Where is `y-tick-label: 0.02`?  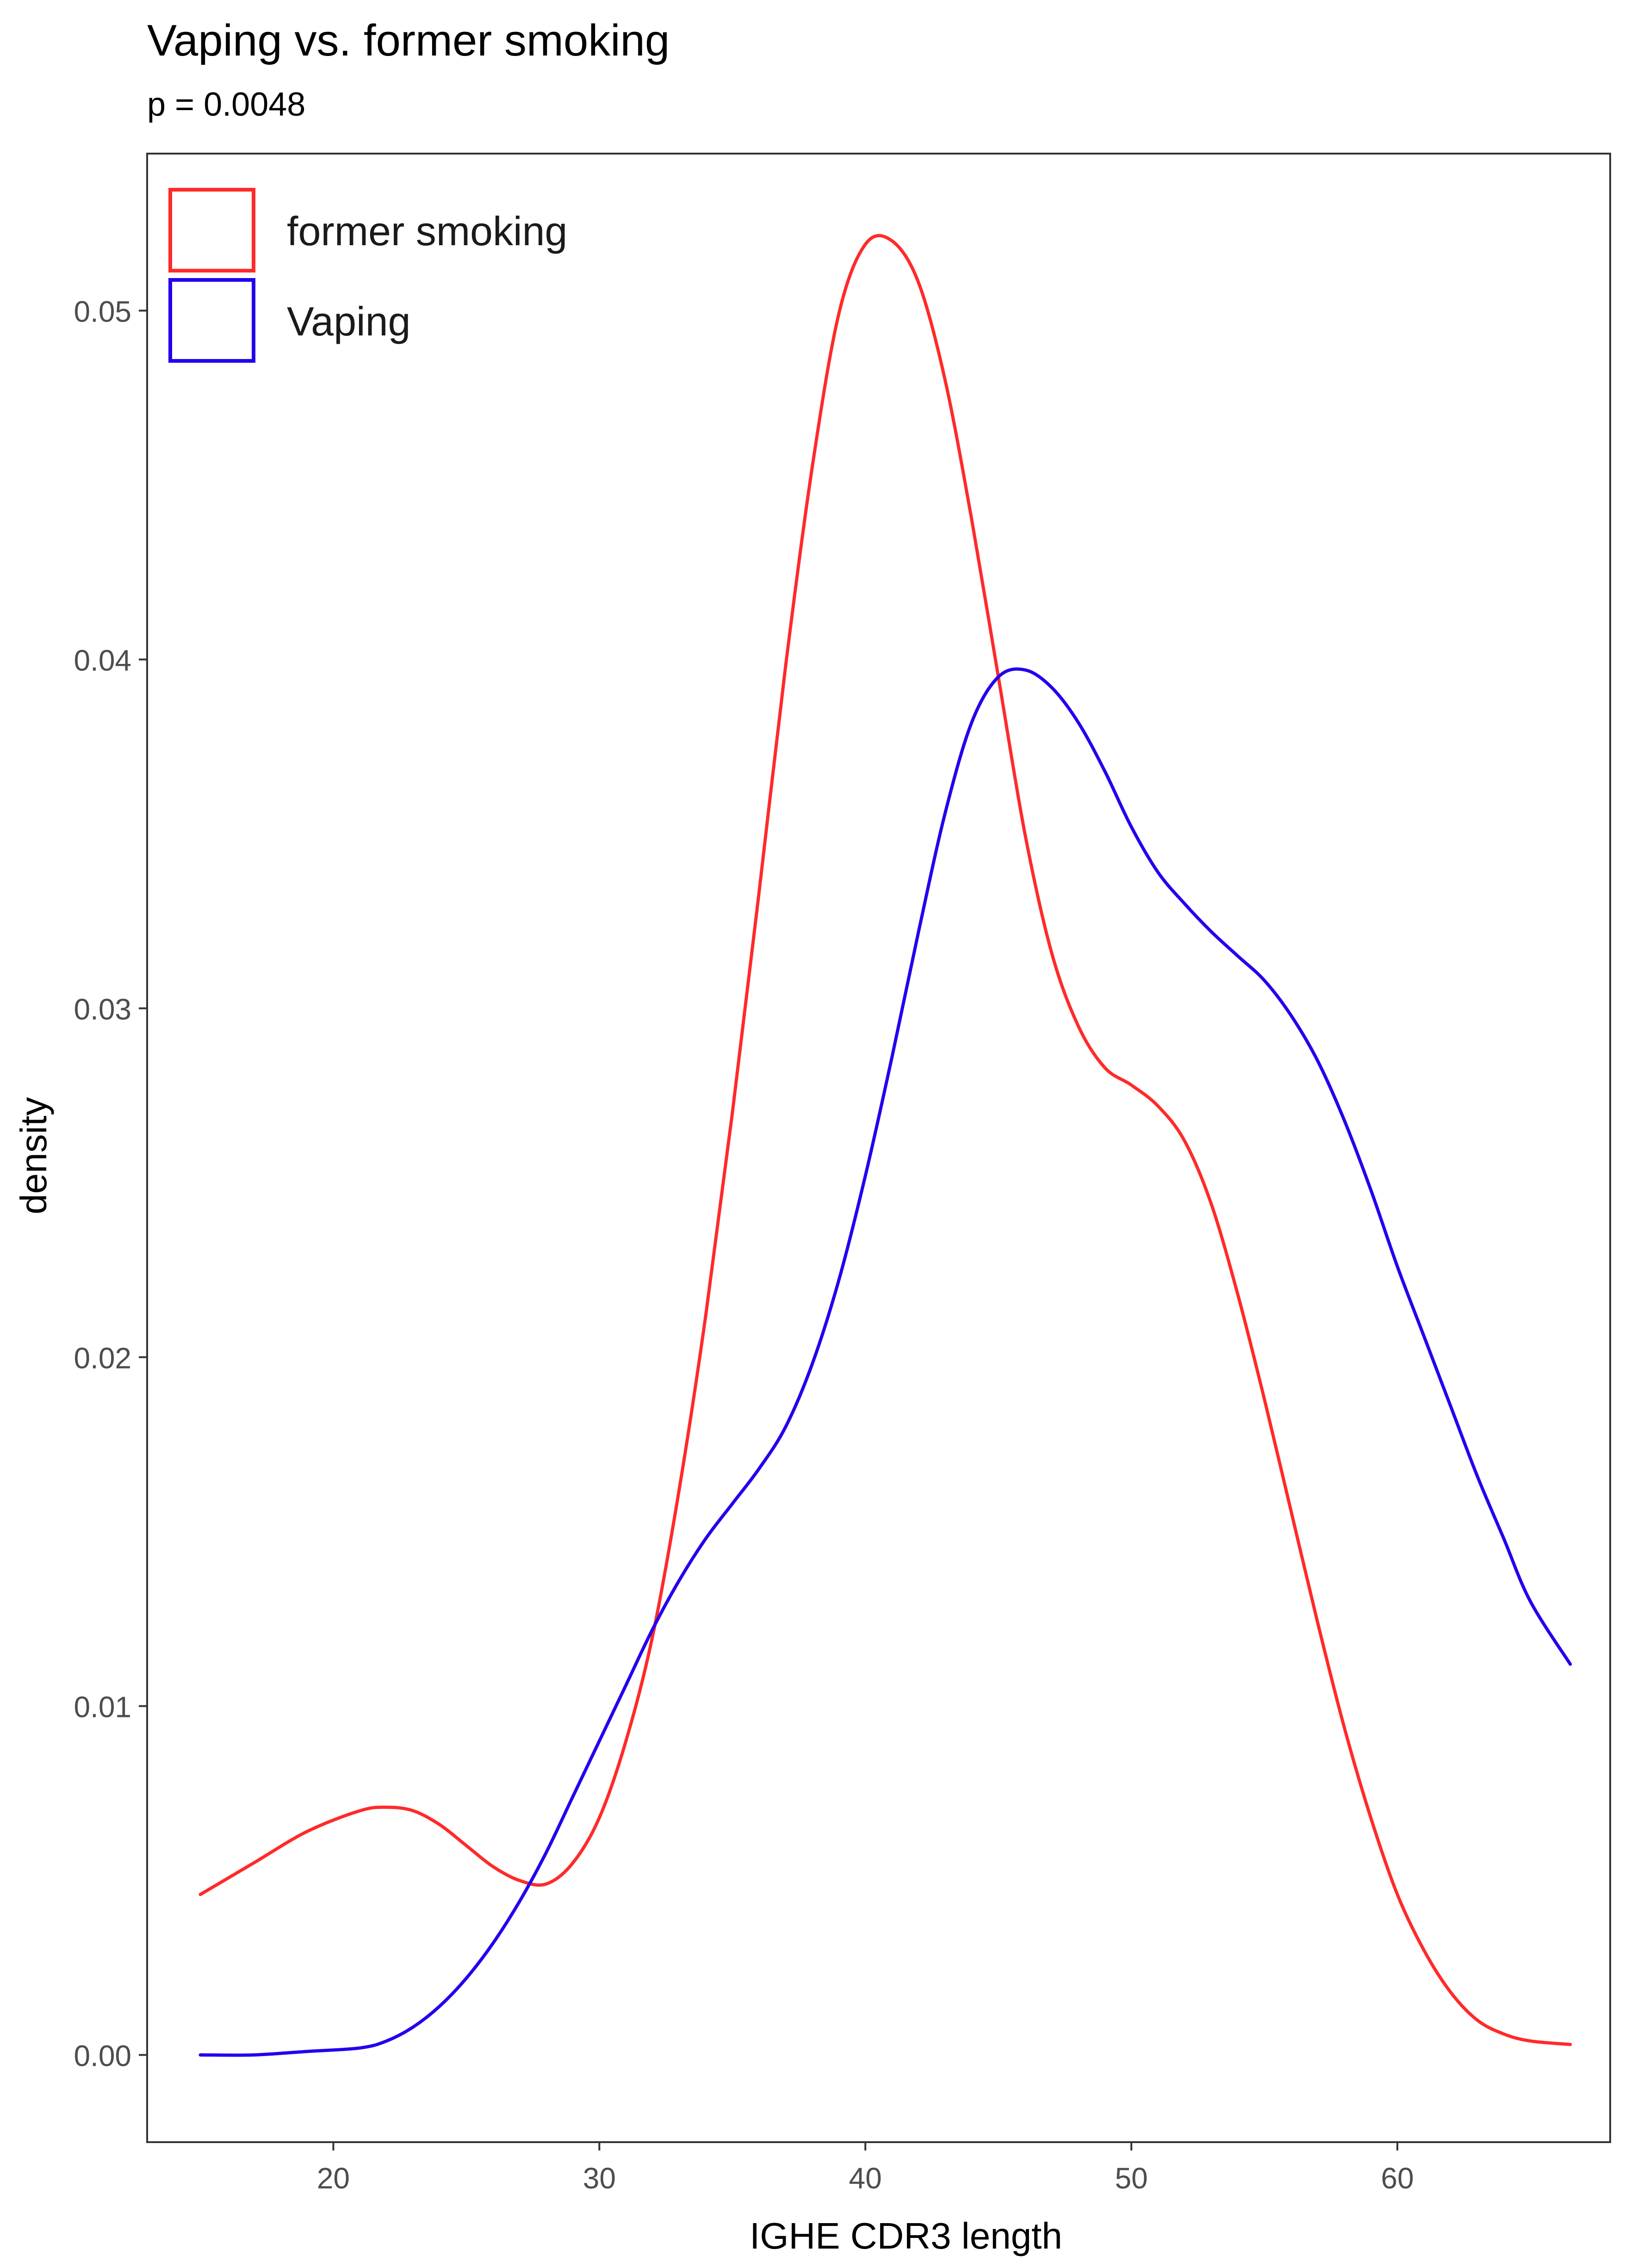 y-tick-label: 0.02 is located at coordinates (102, 1358).